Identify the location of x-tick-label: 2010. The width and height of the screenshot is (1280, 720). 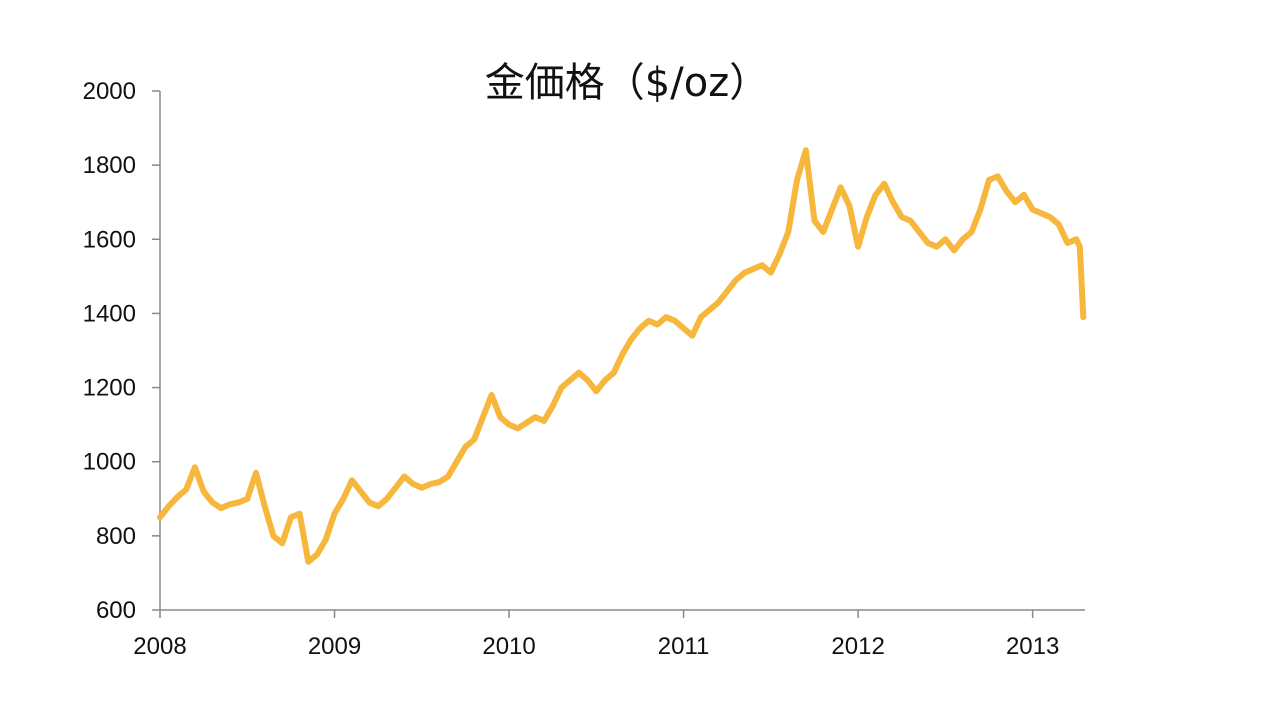
(508, 646).